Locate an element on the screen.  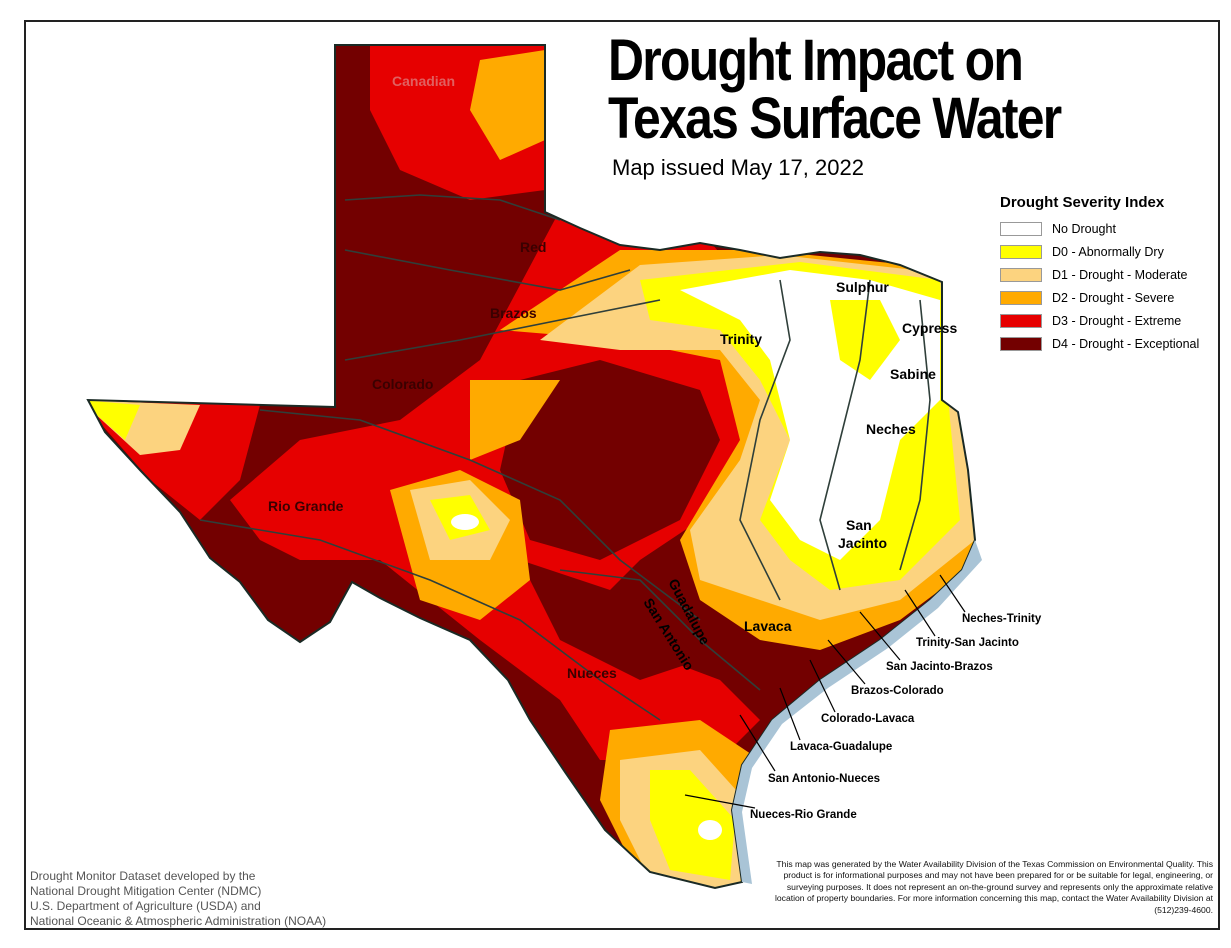
basin-label-neches: Neches is located at coordinates (891, 429).